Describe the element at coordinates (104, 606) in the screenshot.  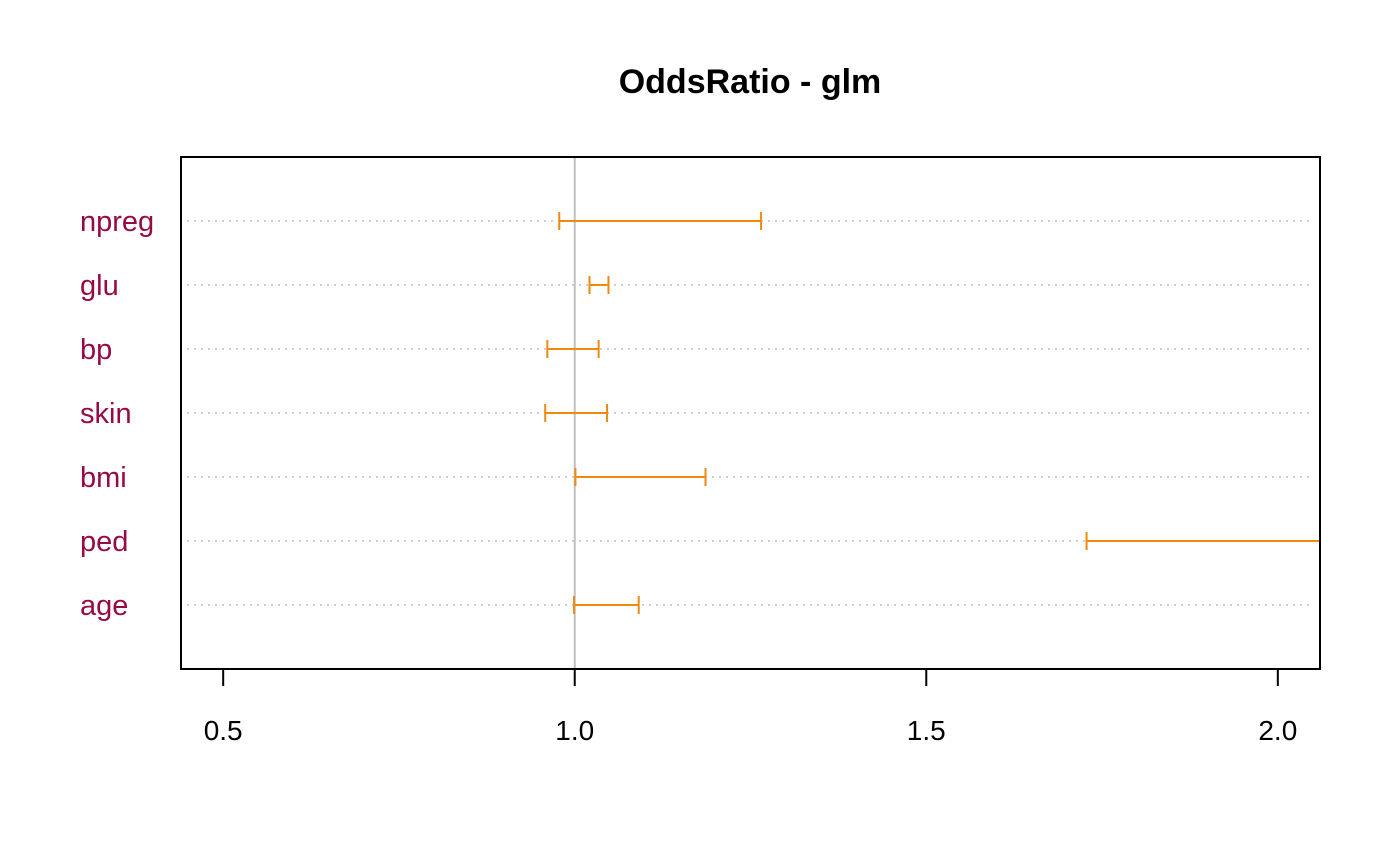
I see `category-label-age: age` at that location.